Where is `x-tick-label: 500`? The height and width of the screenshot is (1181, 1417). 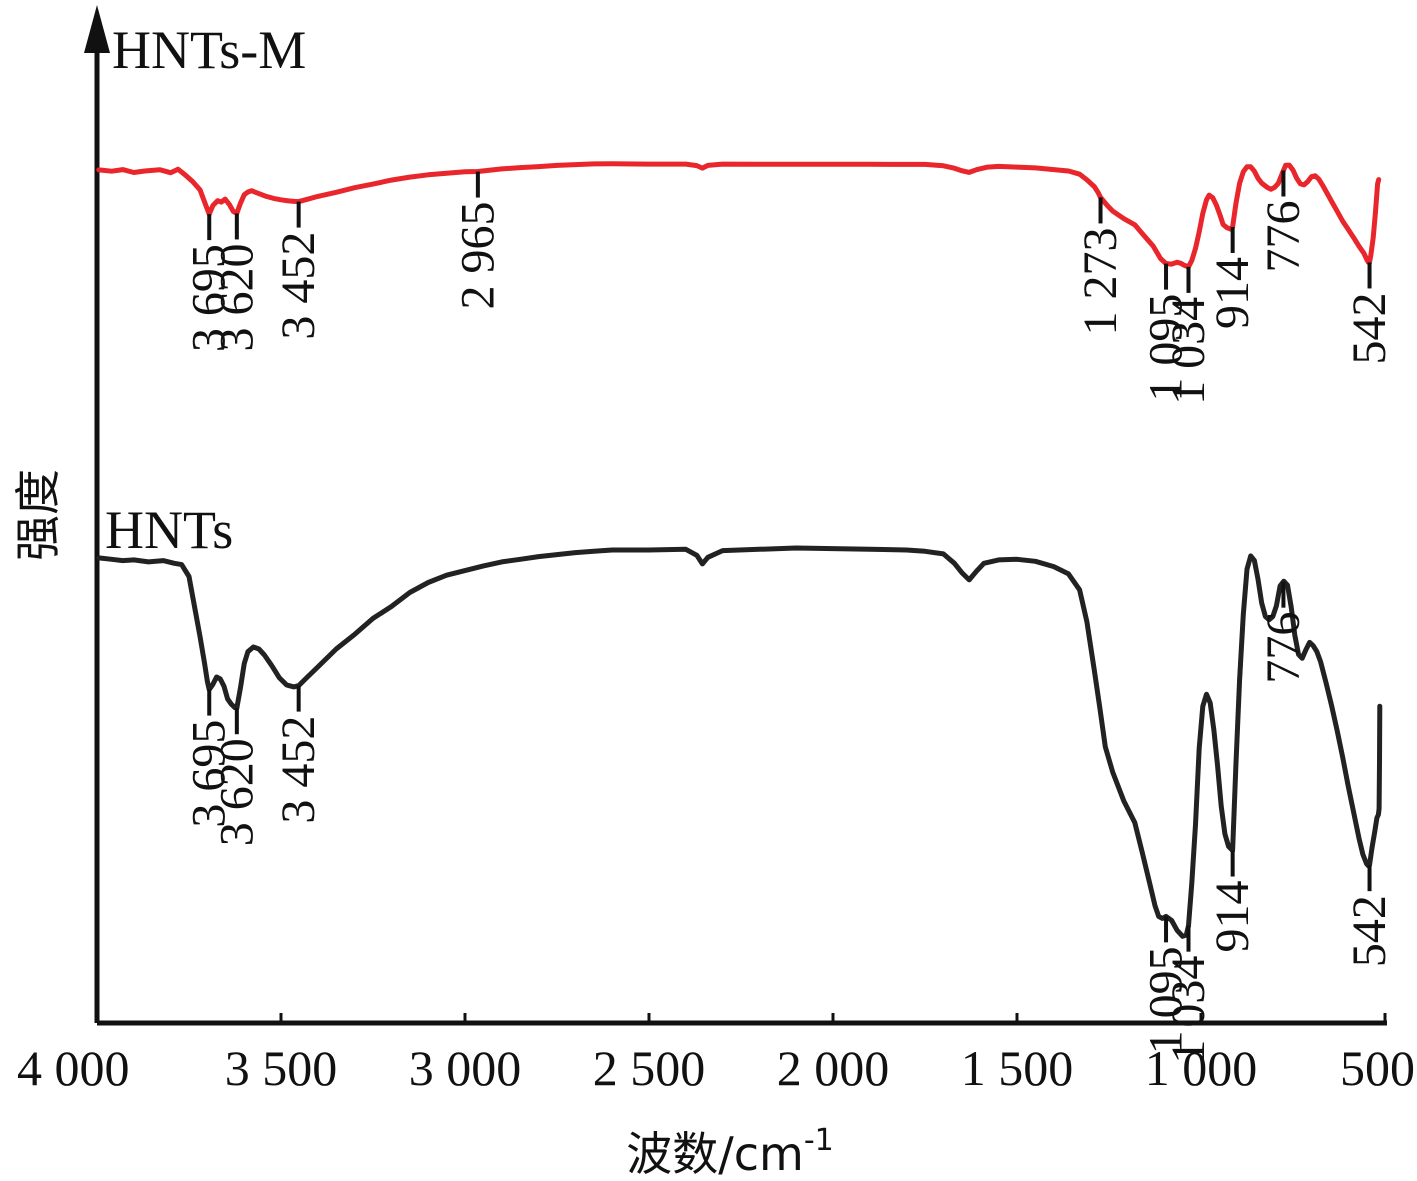
x-tick-label: 500 is located at coordinates (1377, 1068).